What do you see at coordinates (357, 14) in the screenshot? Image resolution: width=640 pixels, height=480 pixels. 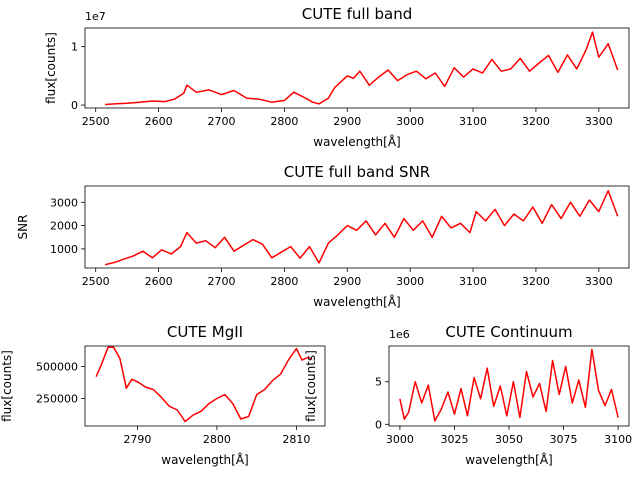 I see `chart-title: CUTE full band` at bounding box center [357, 14].